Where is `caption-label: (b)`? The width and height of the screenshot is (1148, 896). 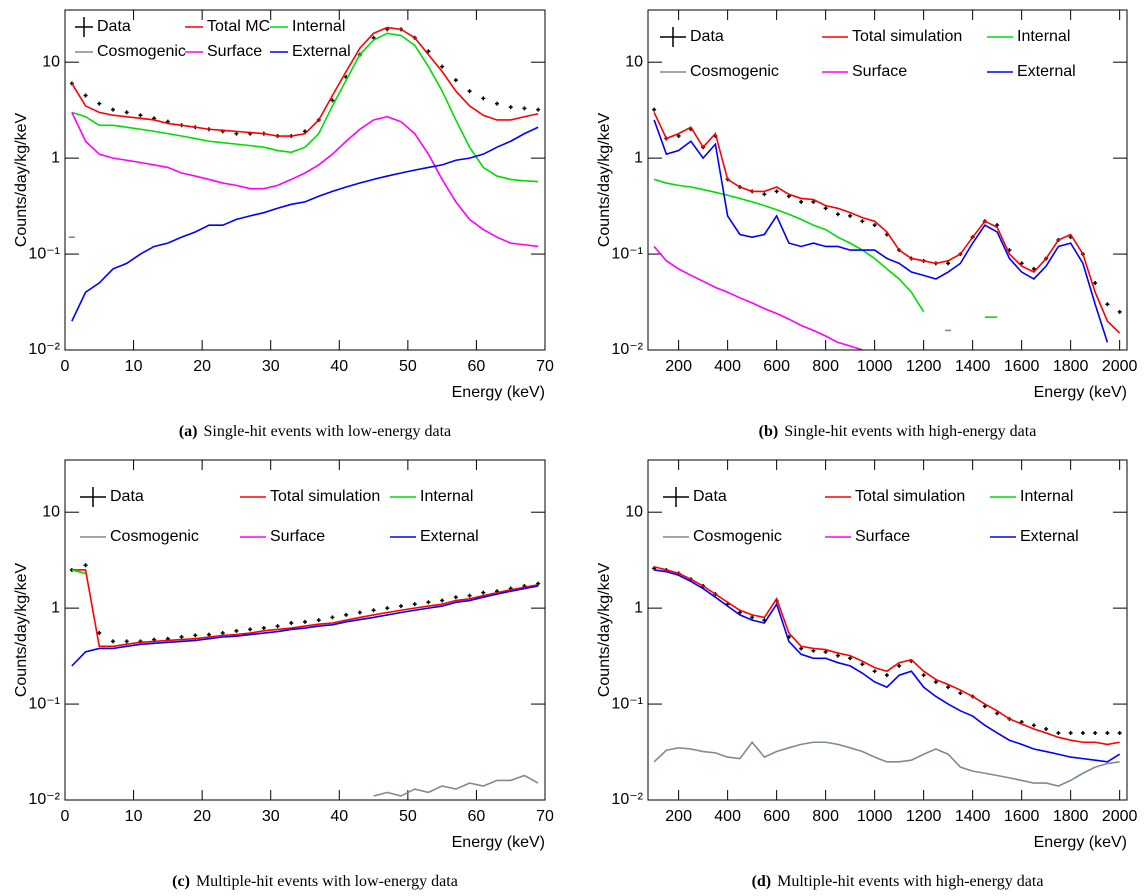
caption-label: (b) is located at coordinates (769, 431).